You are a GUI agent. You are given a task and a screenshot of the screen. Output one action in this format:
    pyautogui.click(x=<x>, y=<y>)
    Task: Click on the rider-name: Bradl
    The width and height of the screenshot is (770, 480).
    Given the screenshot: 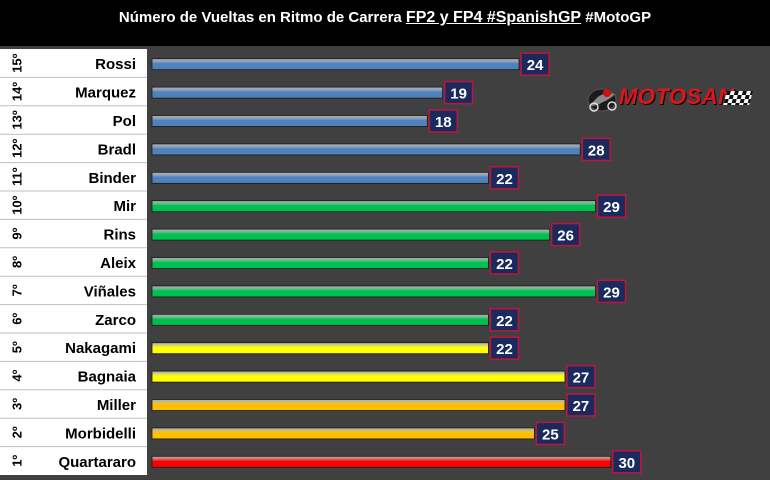 What is the action you would take?
    pyautogui.click(x=117, y=149)
    